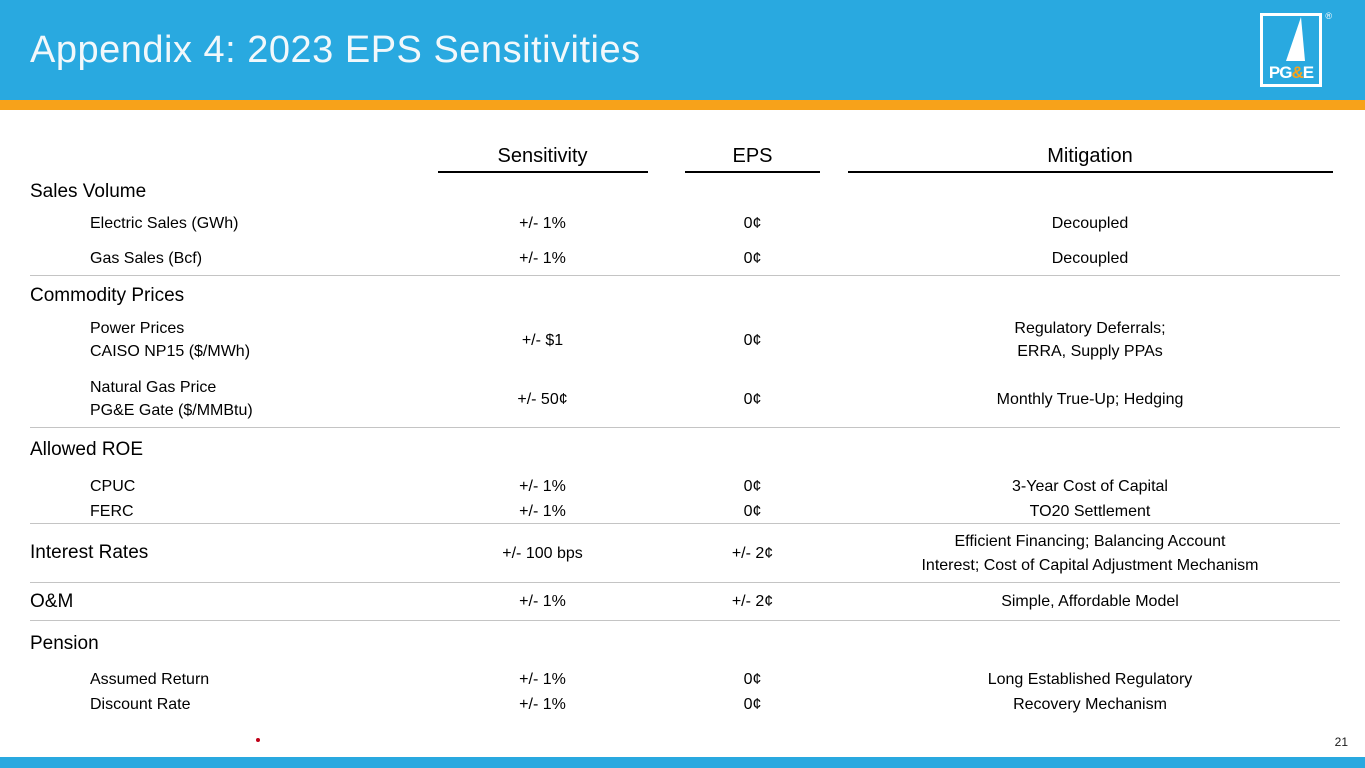 The height and width of the screenshot is (768, 1365). I want to click on col-header-eps: EPS, so click(752, 159).